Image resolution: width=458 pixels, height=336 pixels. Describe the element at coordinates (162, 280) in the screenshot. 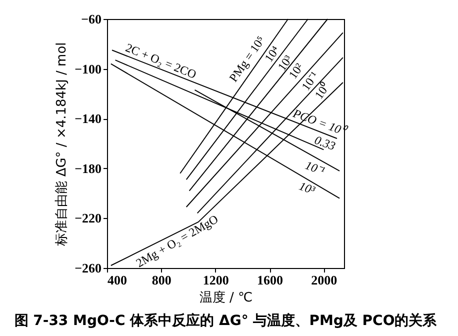

I see `x-tick-label: 800` at that location.